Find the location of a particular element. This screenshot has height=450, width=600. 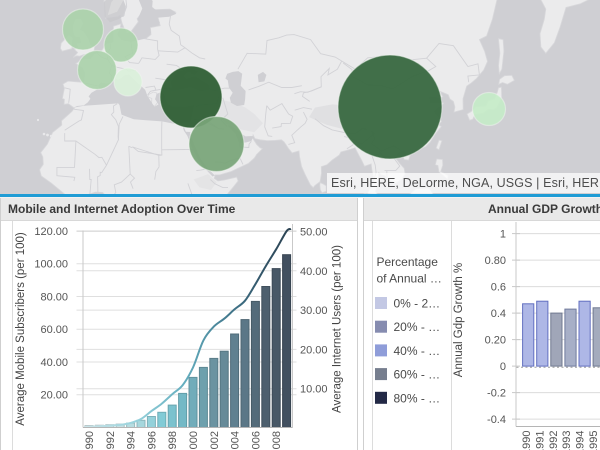

svg-text: 50.00 is located at coordinates (314, 233).